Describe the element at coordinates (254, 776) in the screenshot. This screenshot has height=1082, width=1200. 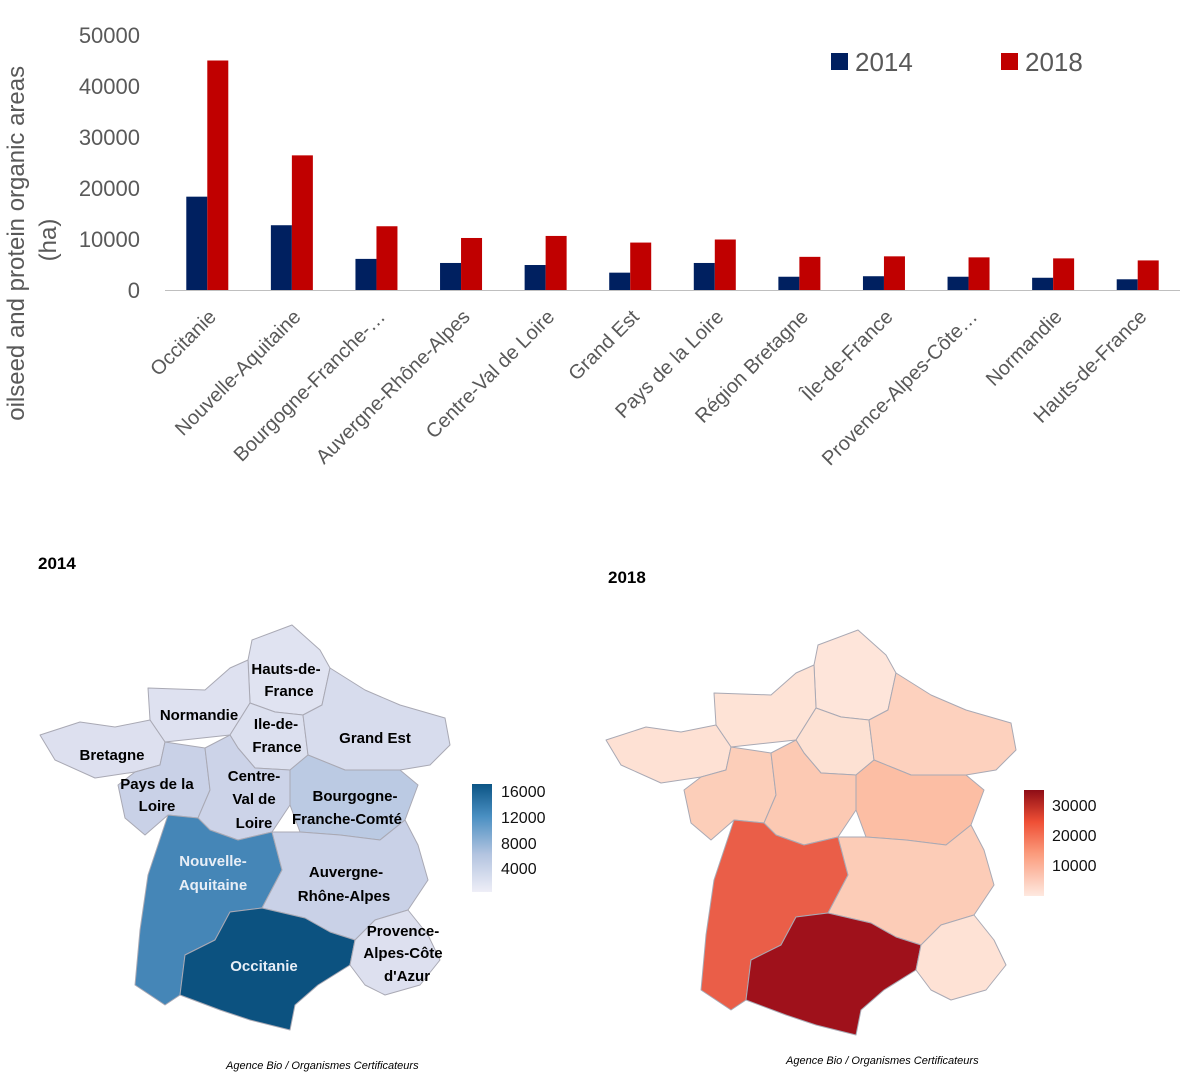
I see `label-centre-1: Centre-` at that location.